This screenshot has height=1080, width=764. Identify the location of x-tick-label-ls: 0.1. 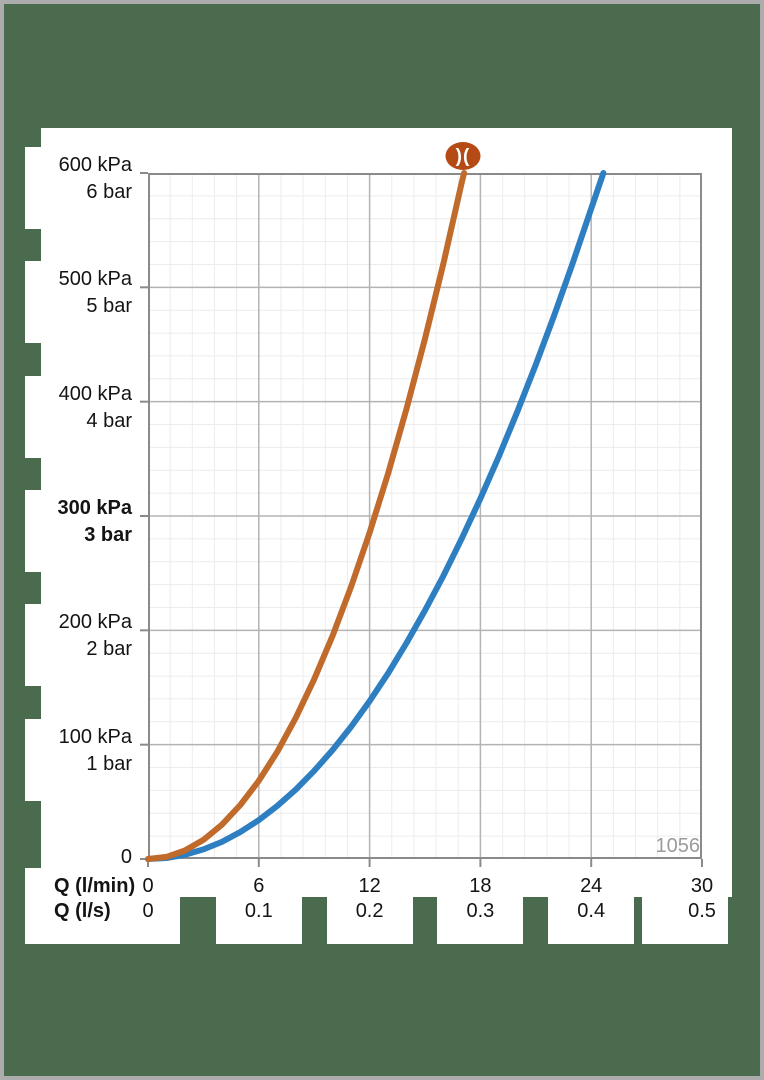
(258, 911).